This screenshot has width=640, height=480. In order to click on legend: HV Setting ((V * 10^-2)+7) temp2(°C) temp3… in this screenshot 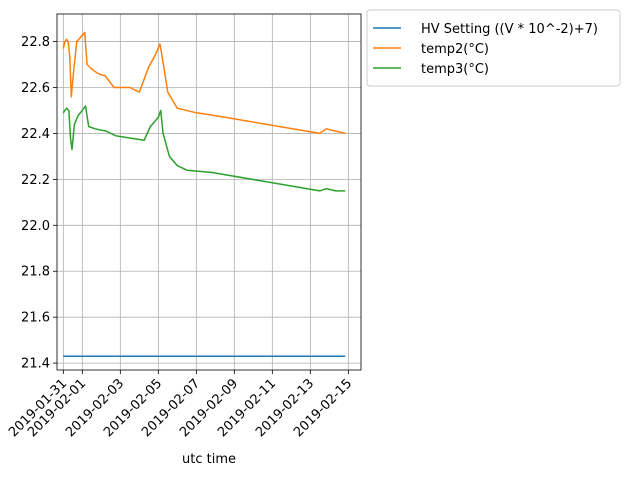, I will do `click(493, 48)`.